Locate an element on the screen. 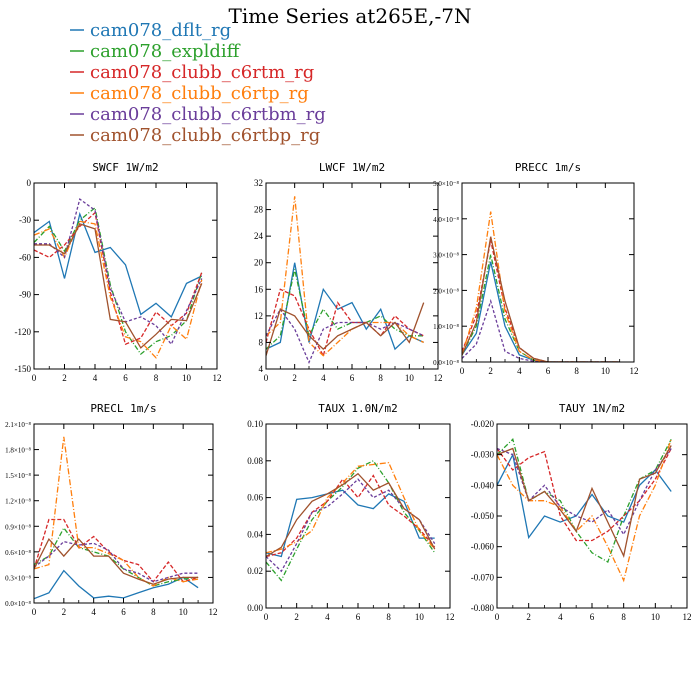  y-tick-label: 4 is located at coordinates (261, 369).